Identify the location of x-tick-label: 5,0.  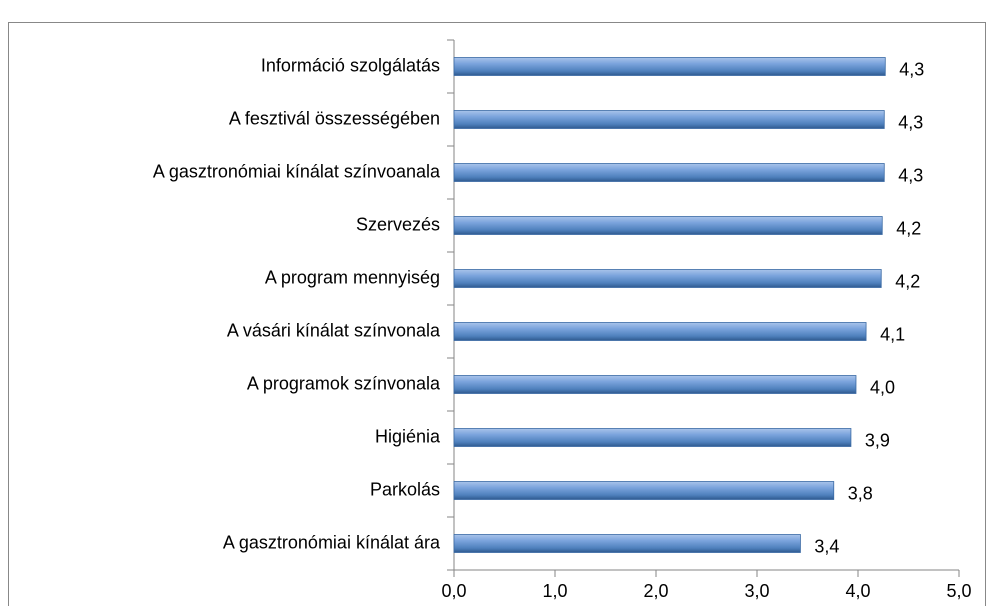
(958, 591).